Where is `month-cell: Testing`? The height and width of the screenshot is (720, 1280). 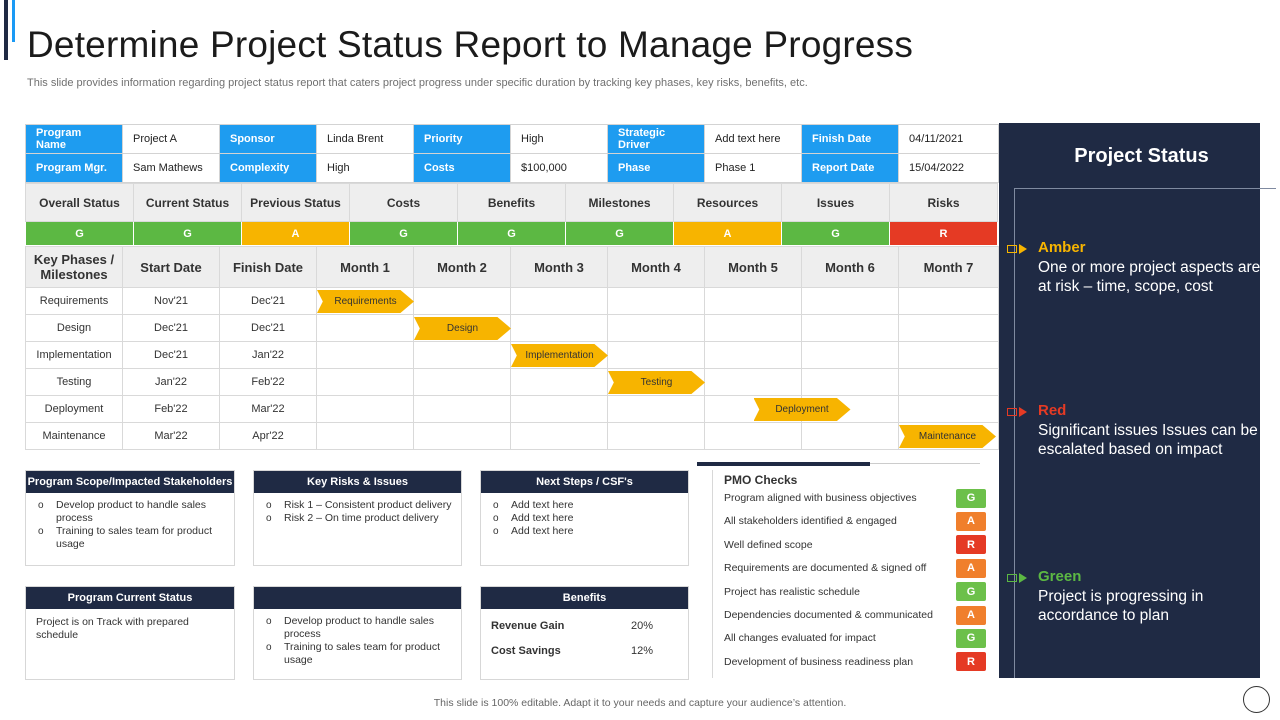 month-cell: Testing is located at coordinates (656, 382).